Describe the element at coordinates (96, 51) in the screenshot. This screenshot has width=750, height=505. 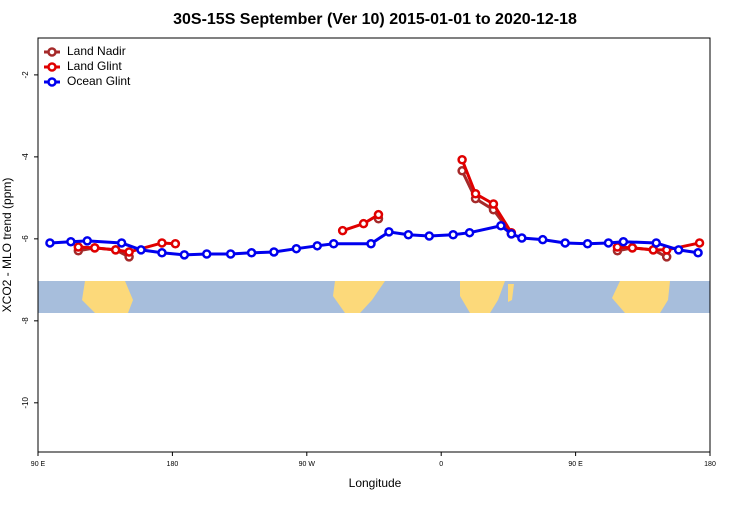
I see `legend-label: Land Nadir` at that location.